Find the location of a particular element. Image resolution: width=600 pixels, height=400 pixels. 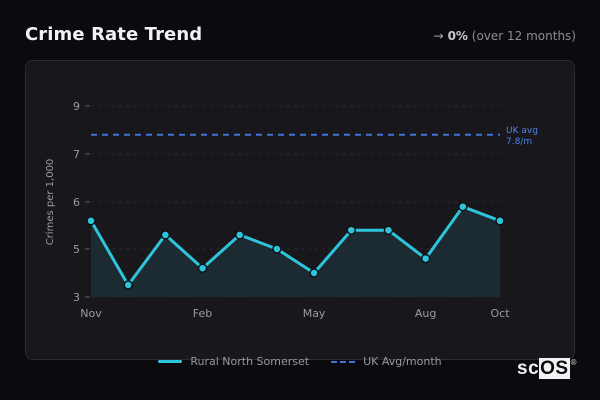

x-axis: Nov Feb May Aug Oct is located at coordinates (295, 313).